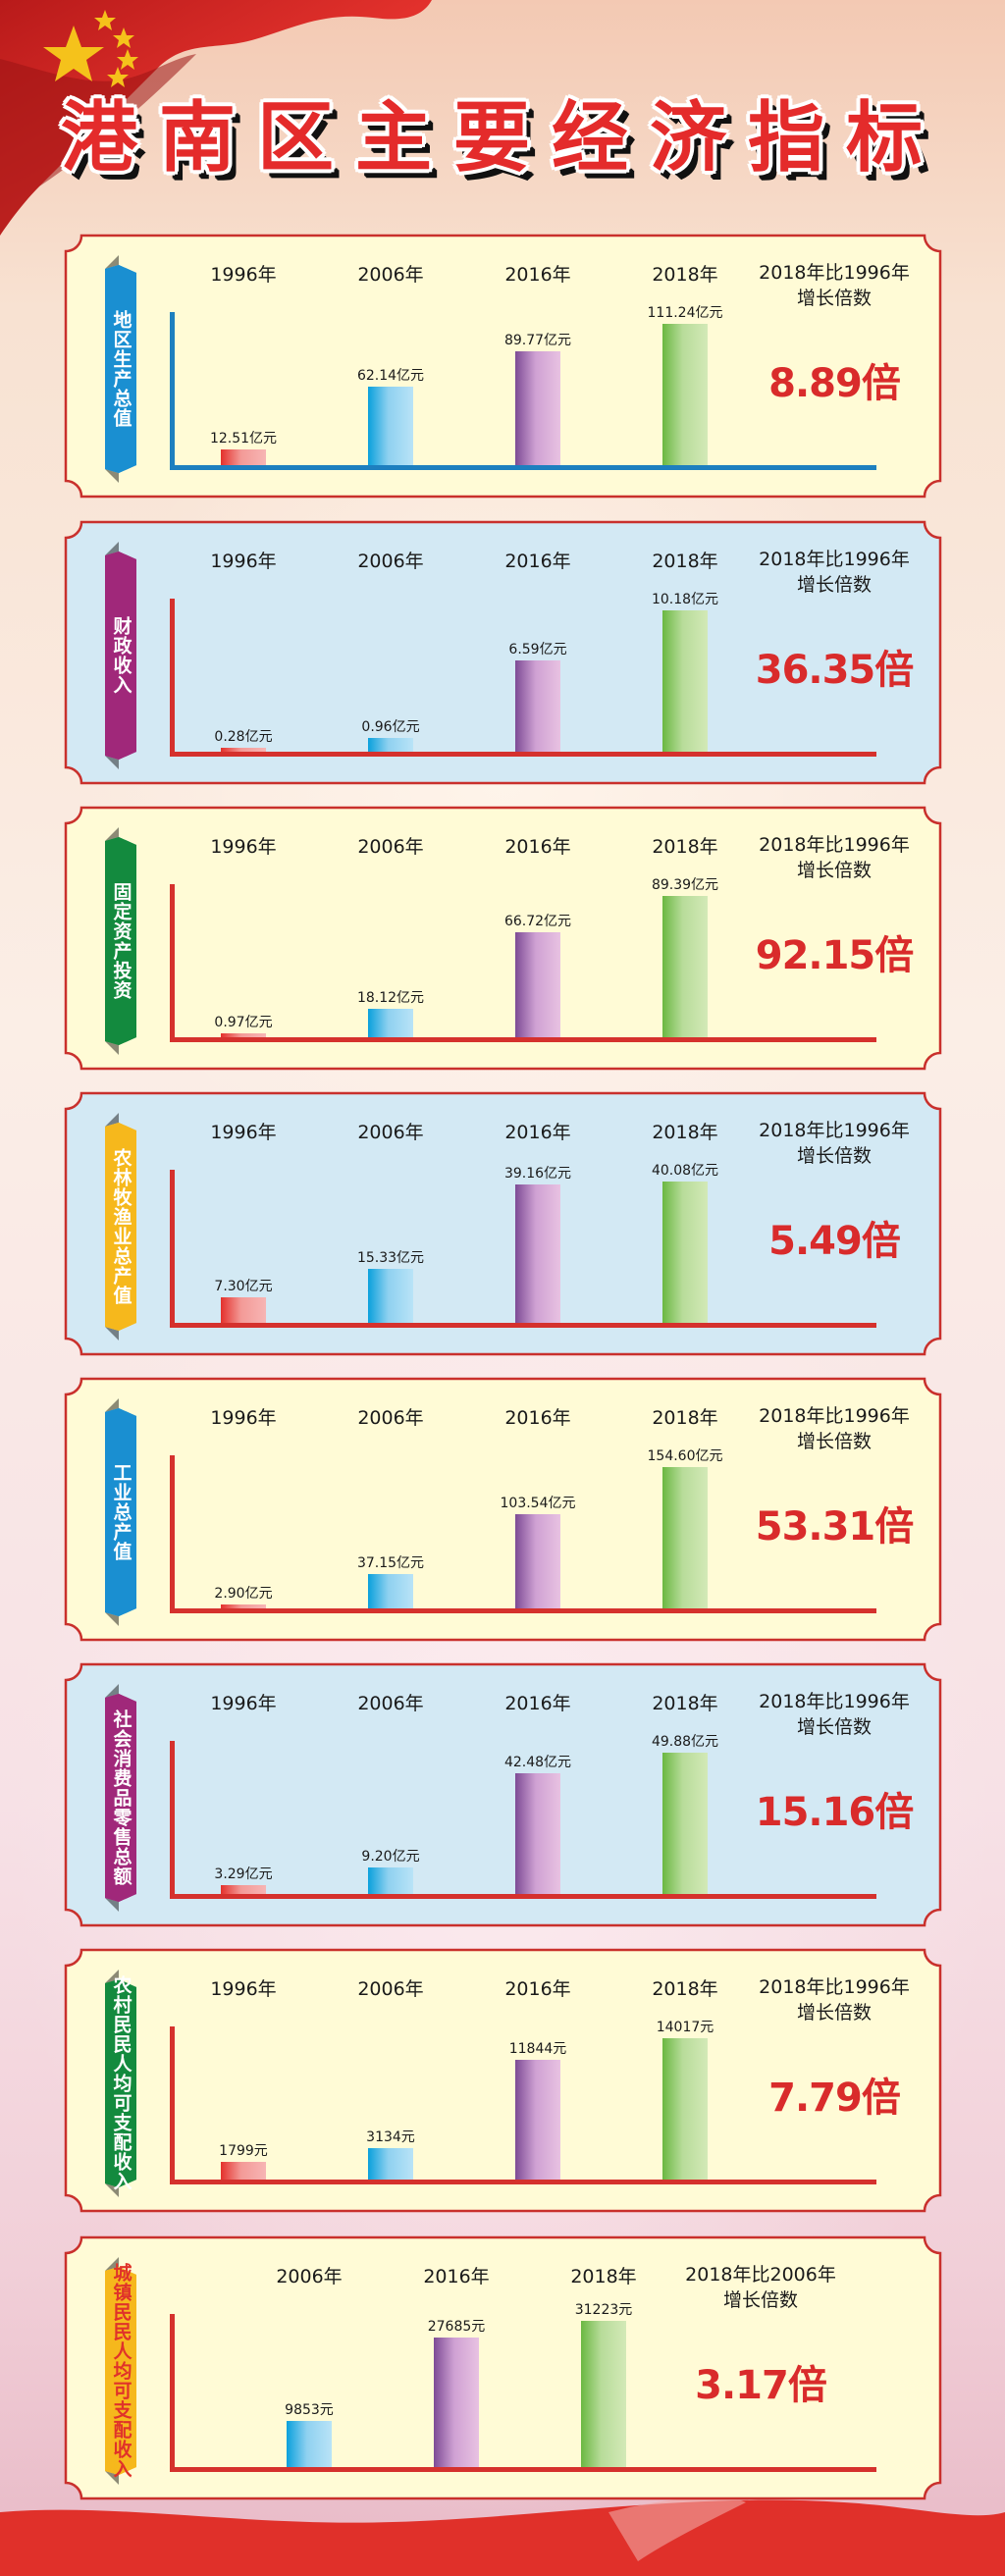 The width and height of the screenshot is (1005, 2576). I want to click on indicator-ribbon: 地区生产总值, so click(120, 369).